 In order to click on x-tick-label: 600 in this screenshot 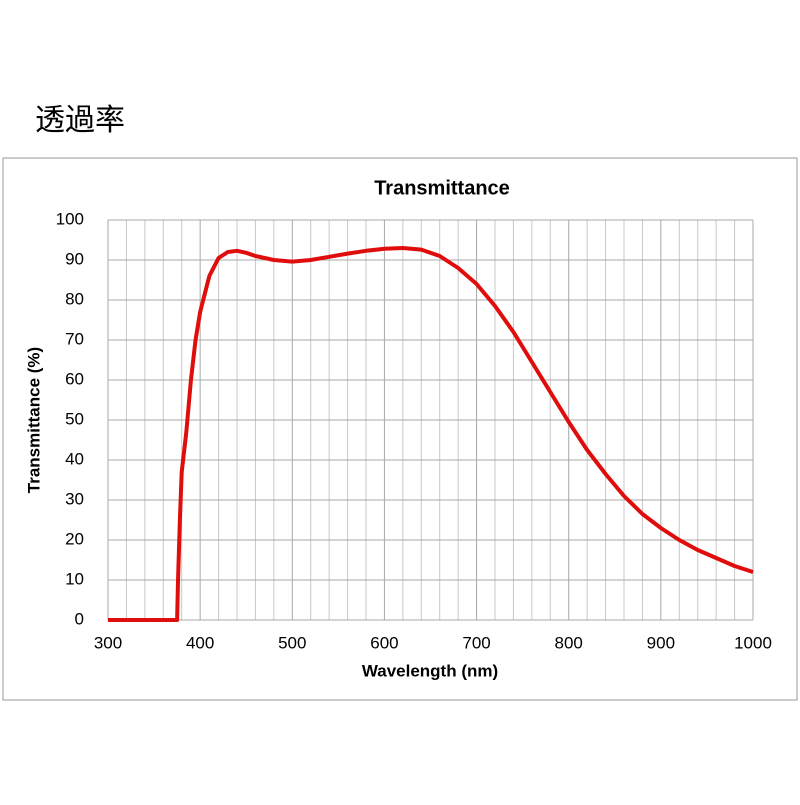, I will do `click(384, 642)`.